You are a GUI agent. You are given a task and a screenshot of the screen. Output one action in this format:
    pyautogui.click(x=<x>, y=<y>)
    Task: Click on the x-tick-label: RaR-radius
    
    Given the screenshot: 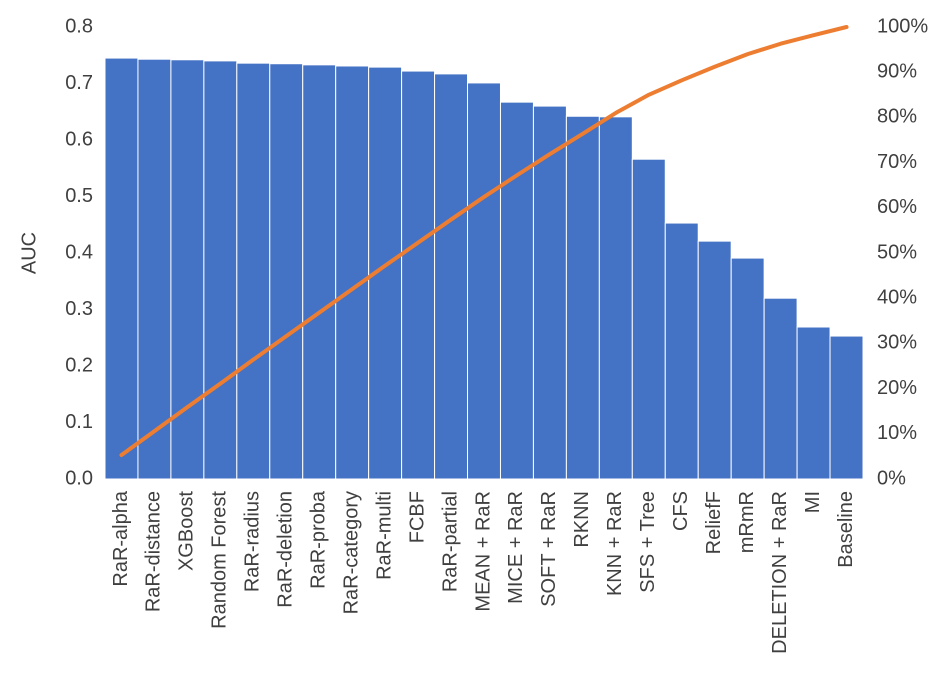 What is the action you would take?
    pyautogui.click(x=253, y=541)
    